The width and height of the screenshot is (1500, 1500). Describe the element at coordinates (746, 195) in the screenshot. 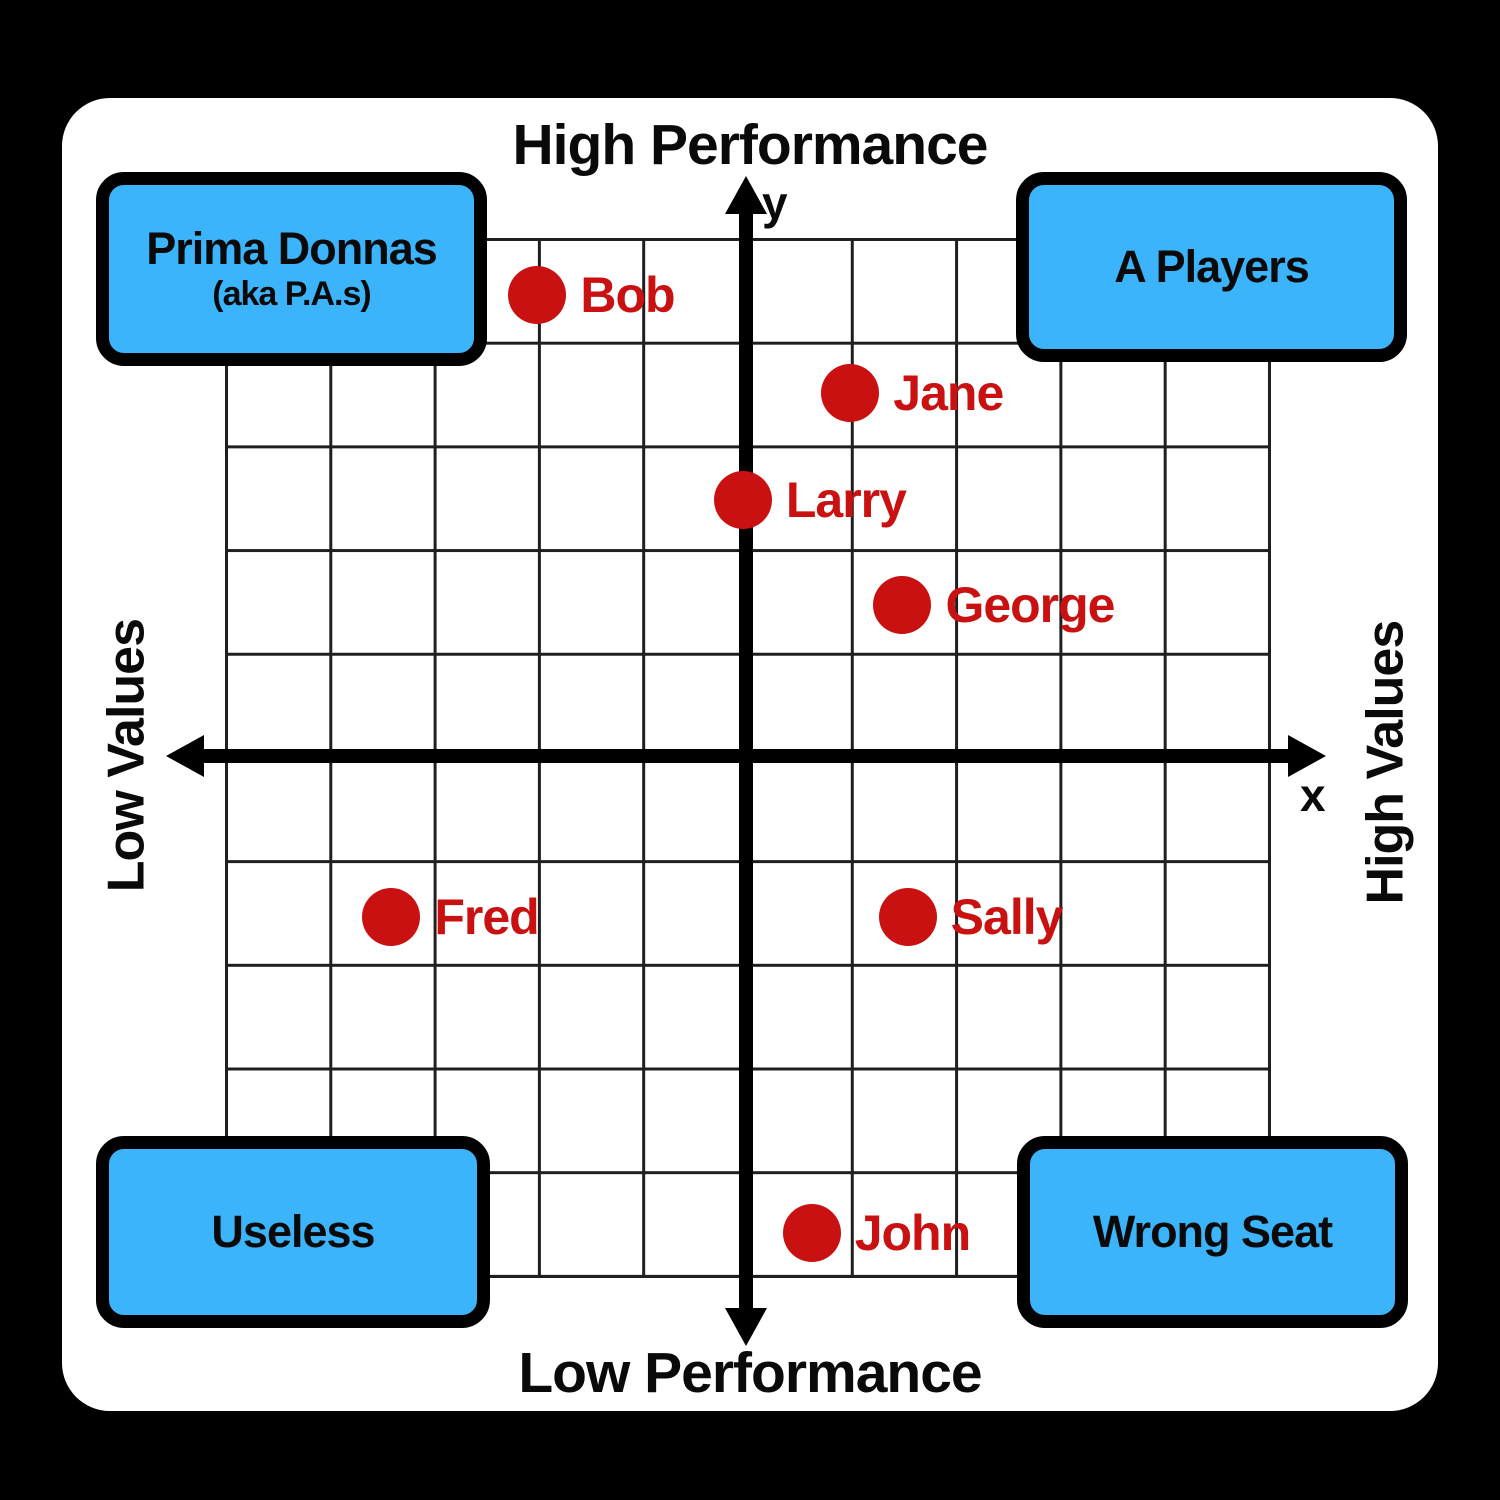

I see `arrow-up-icon` at that location.